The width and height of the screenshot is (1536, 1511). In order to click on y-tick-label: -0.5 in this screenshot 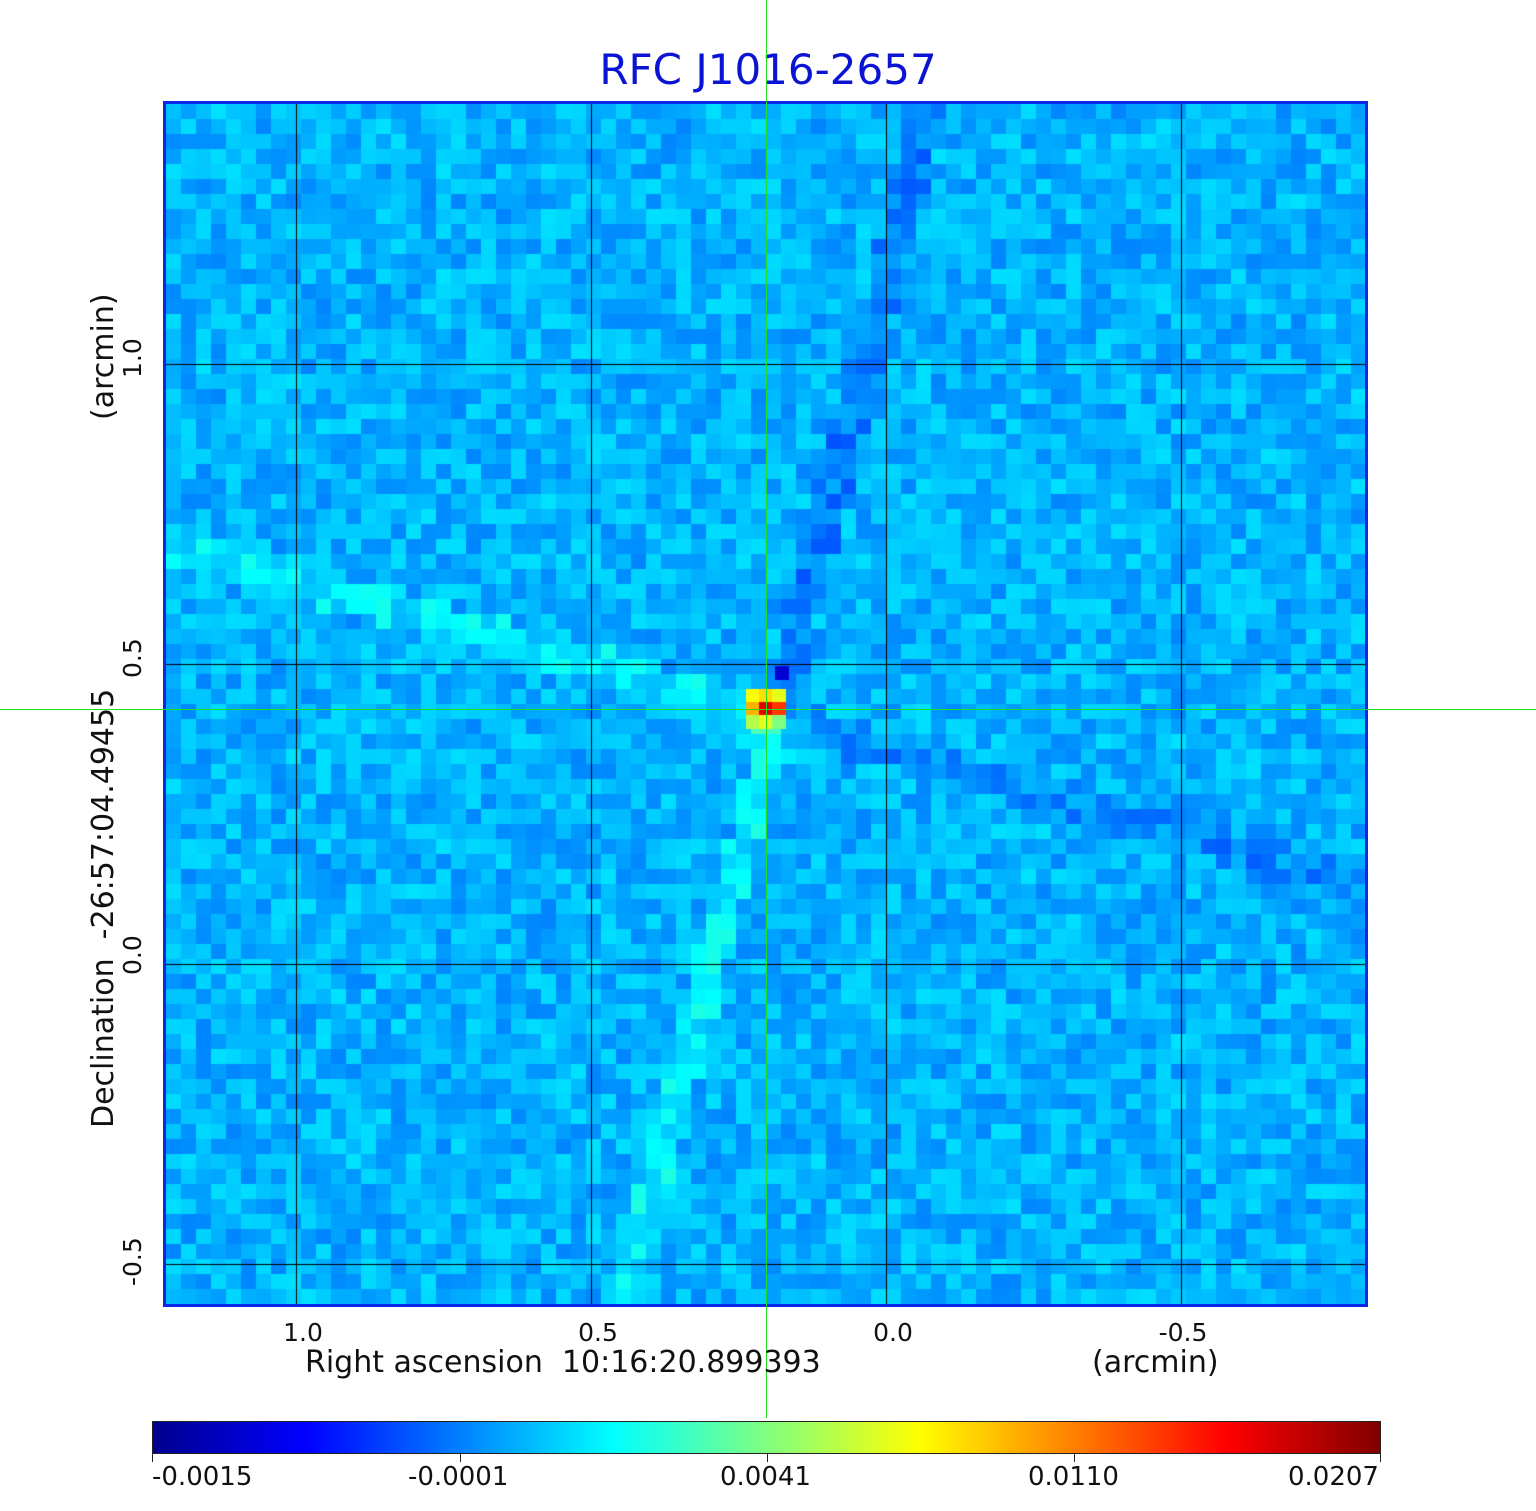, I will do `click(132, 1261)`.